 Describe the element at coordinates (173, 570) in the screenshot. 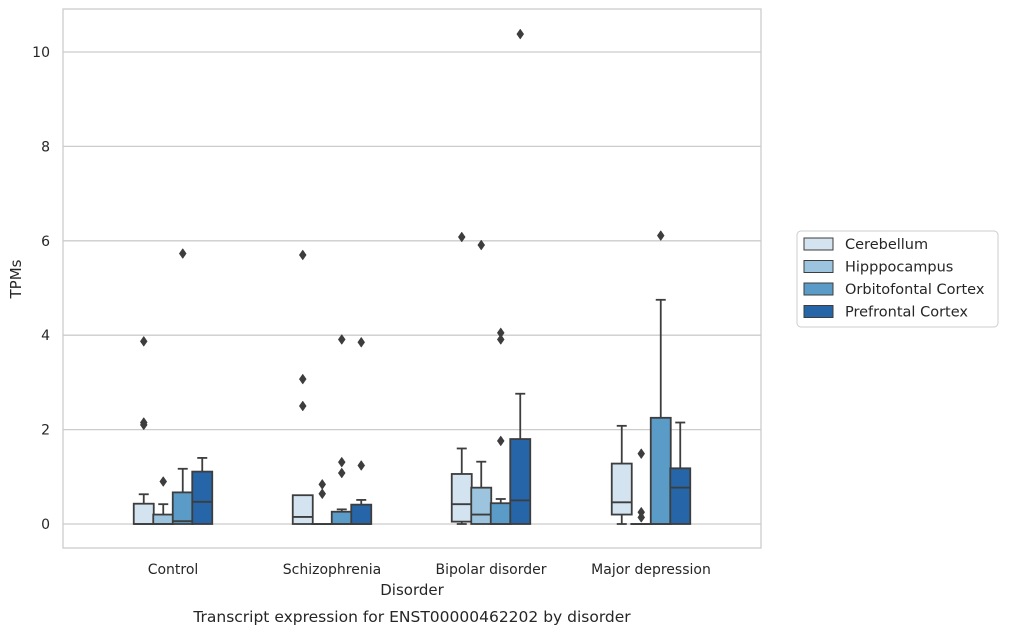

I see `x-tick-label: Control` at that location.